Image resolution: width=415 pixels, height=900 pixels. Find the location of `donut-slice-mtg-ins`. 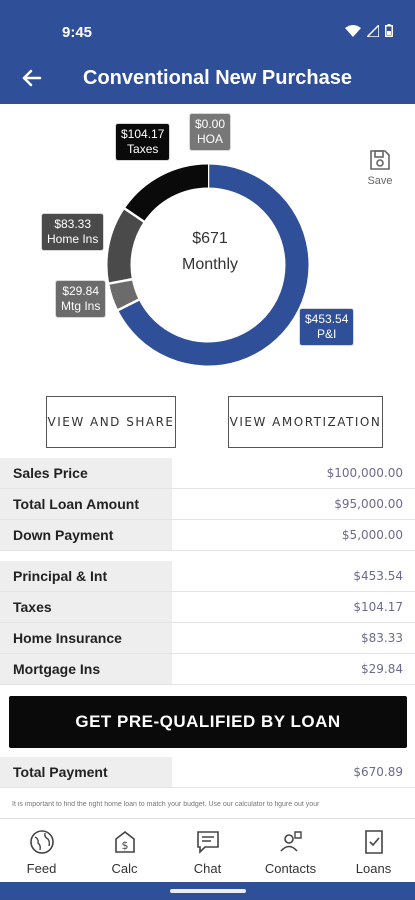

donut-slice-mtg-ins is located at coordinates (124, 294).